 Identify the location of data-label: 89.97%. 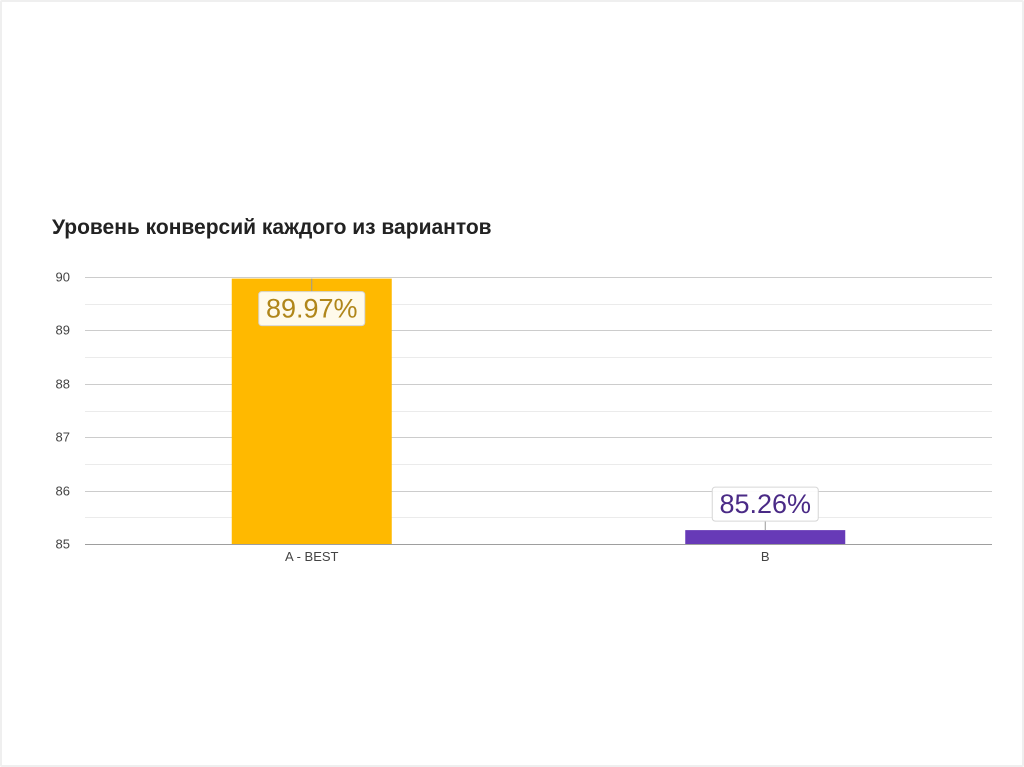
(312, 309).